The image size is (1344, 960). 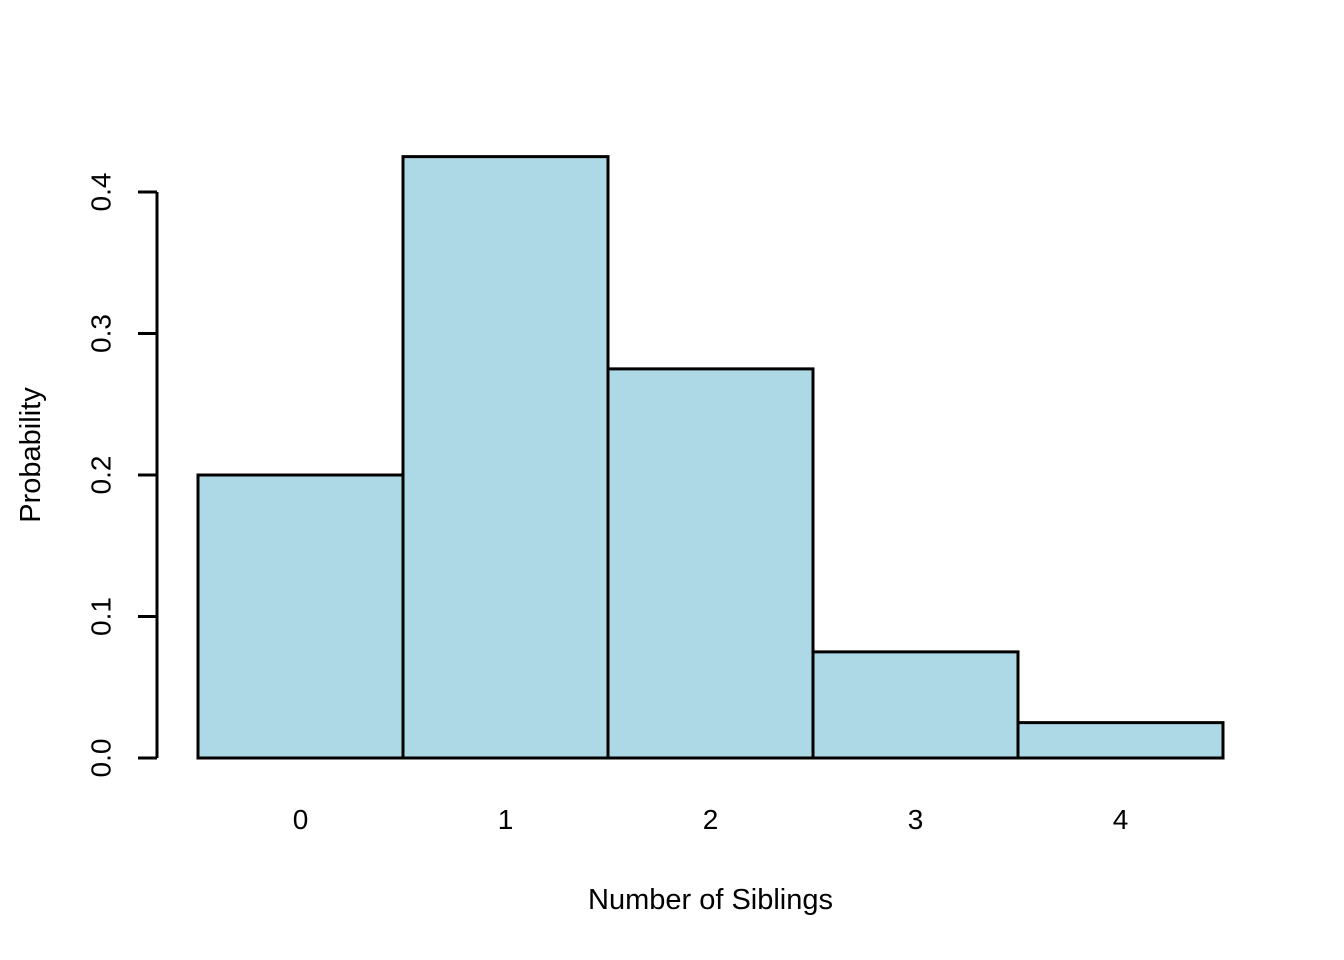 What do you see at coordinates (101, 192) in the screenshot?
I see `y-tick-label-0.4: 0.4` at bounding box center [101, 192].